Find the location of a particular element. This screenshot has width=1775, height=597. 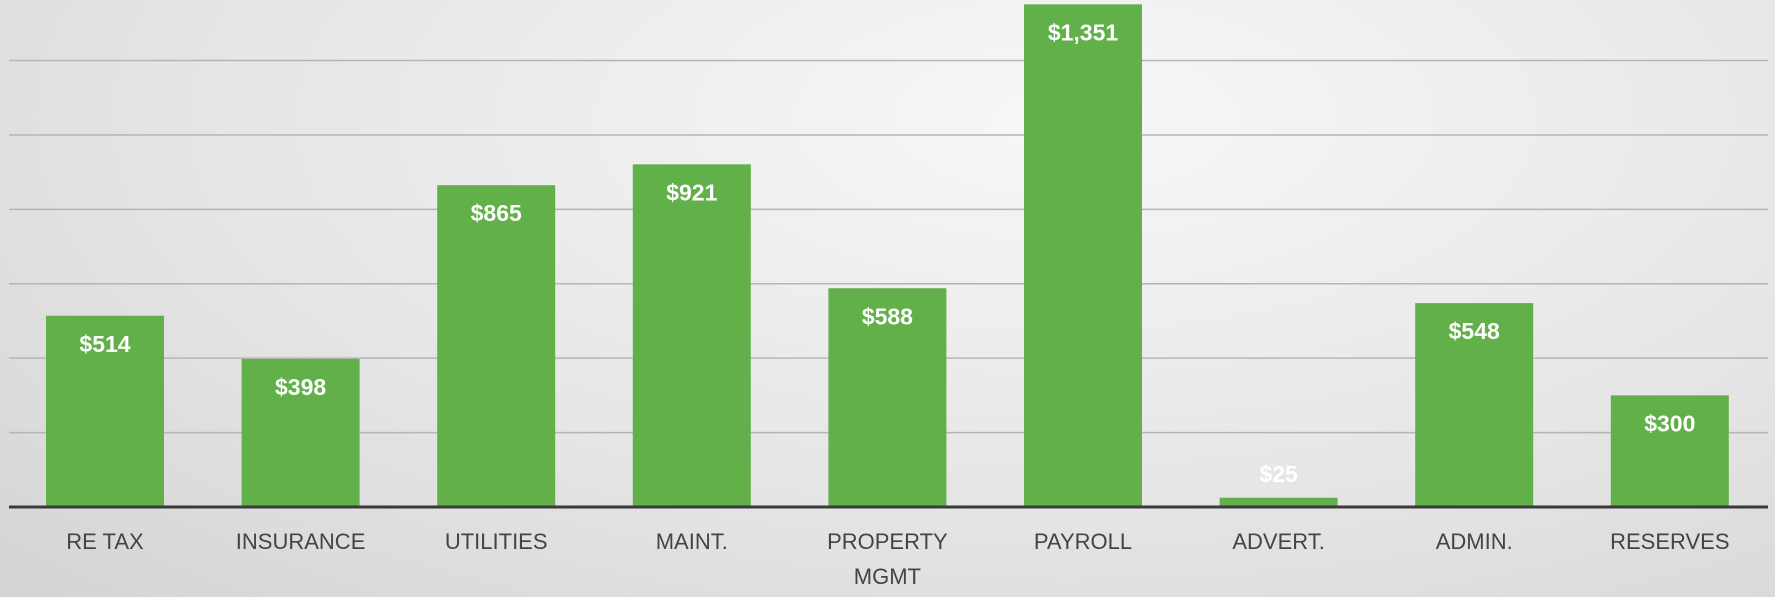

value-label: $300 is located at coordinates (1669, 423).